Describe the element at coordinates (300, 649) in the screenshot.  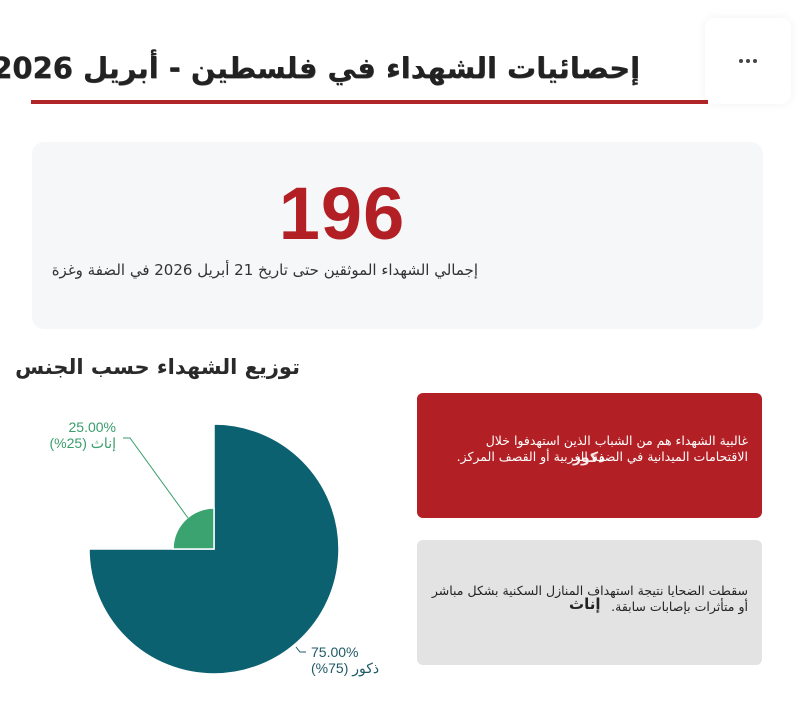
I see `male-leader-line` at that location.